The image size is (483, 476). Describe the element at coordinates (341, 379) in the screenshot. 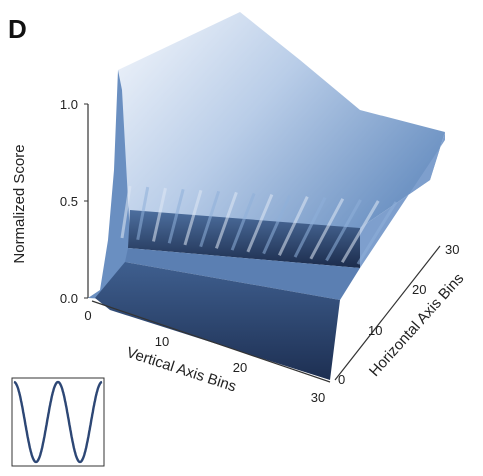

I see `y-tick-label: 0` at that location.